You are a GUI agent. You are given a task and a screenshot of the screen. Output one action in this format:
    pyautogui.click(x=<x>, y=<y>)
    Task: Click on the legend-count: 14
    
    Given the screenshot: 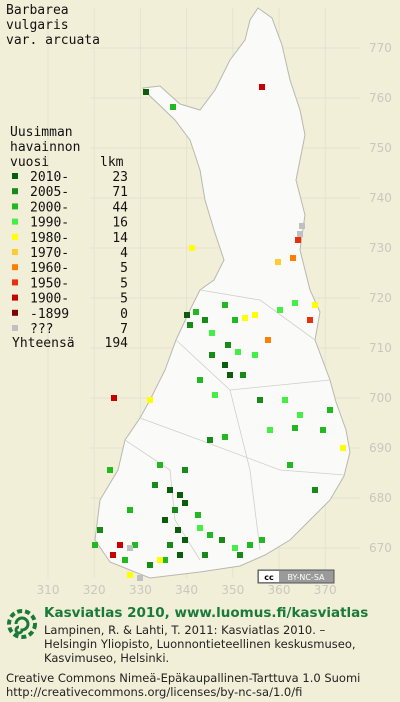 What is the action you would take?
    pyautogui.click(x=120, y=238)
    